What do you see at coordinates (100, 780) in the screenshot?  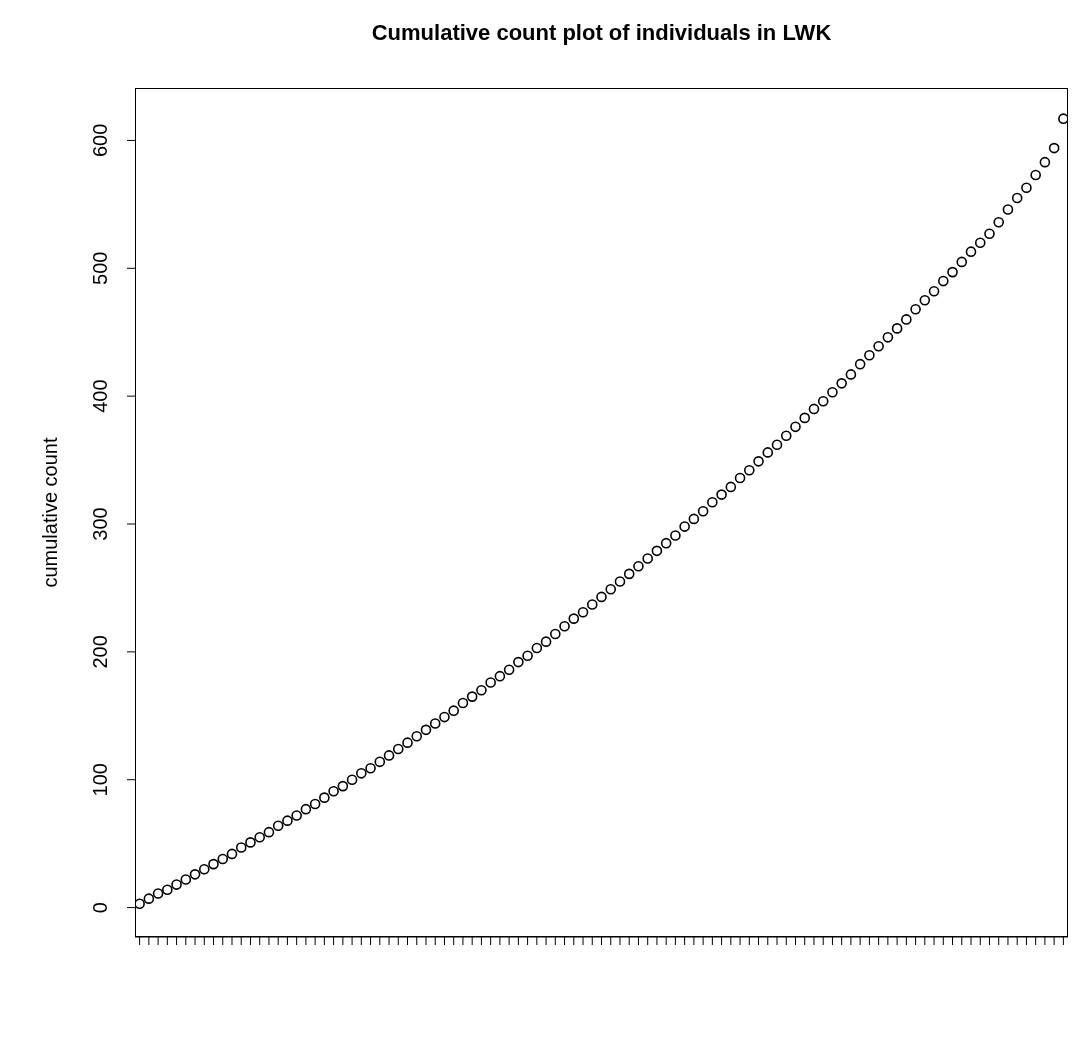 I see `y-tick-label: 100` at bounding box center [100, 780].